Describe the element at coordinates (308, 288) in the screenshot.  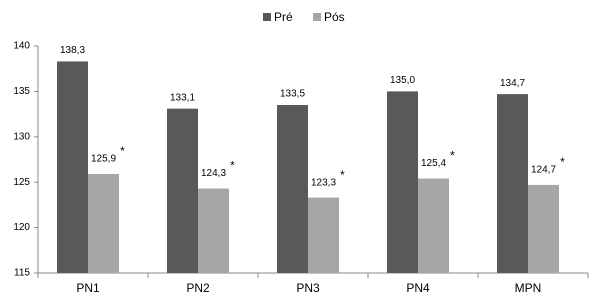
I see `x-tick-label: PN3` at that location.